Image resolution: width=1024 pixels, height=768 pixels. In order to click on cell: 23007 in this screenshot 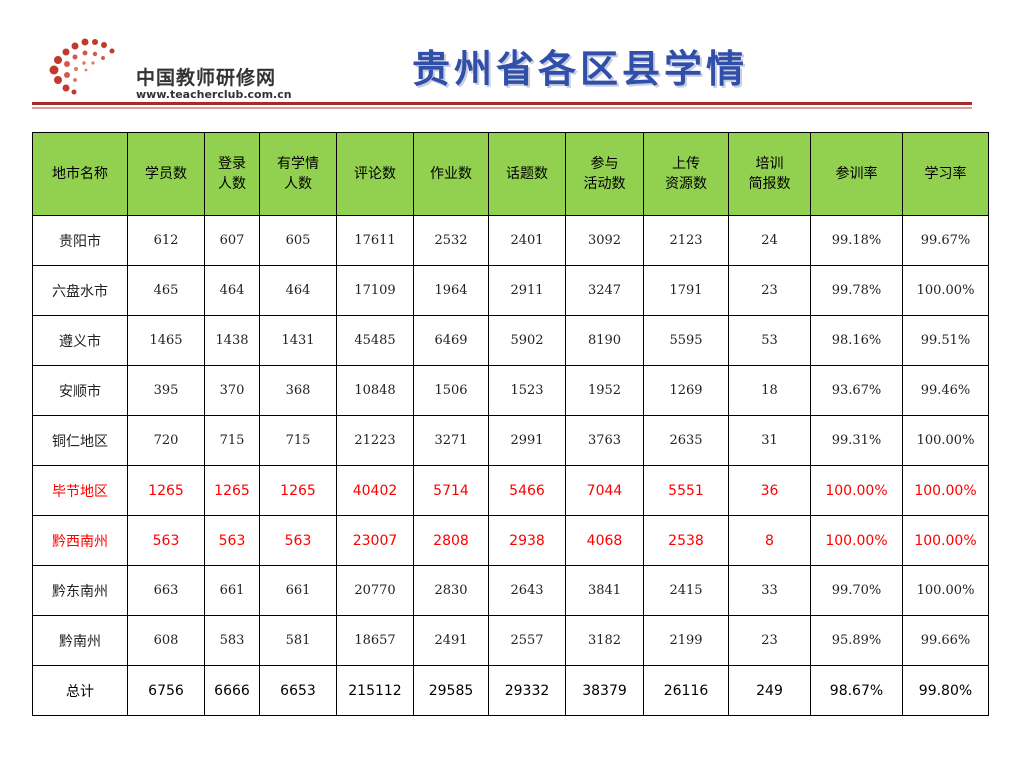, I will do `click(375, 540)`.